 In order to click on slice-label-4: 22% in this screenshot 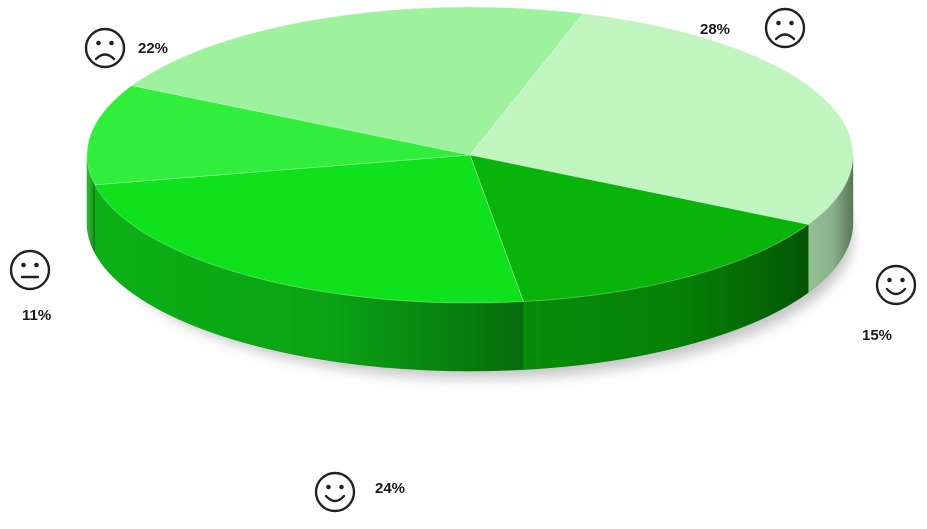, I will do `click(153, 48)`.